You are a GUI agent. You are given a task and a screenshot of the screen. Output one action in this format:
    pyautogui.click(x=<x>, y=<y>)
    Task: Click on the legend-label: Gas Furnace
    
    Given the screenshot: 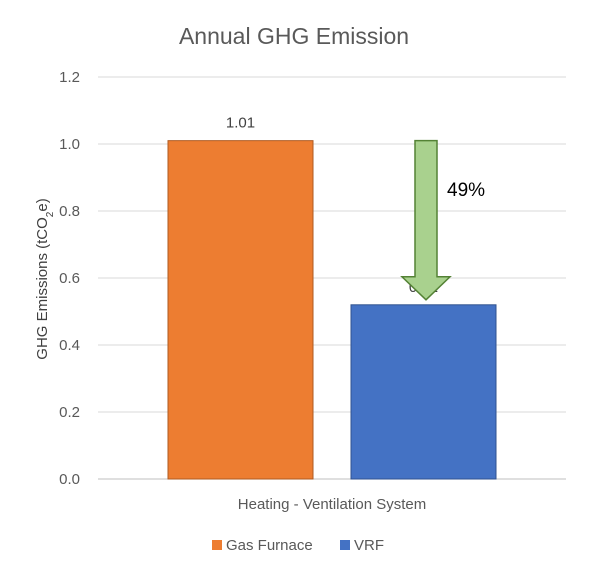 What is the action you would take?
    pyautogui.click(x=269, y=545)
    